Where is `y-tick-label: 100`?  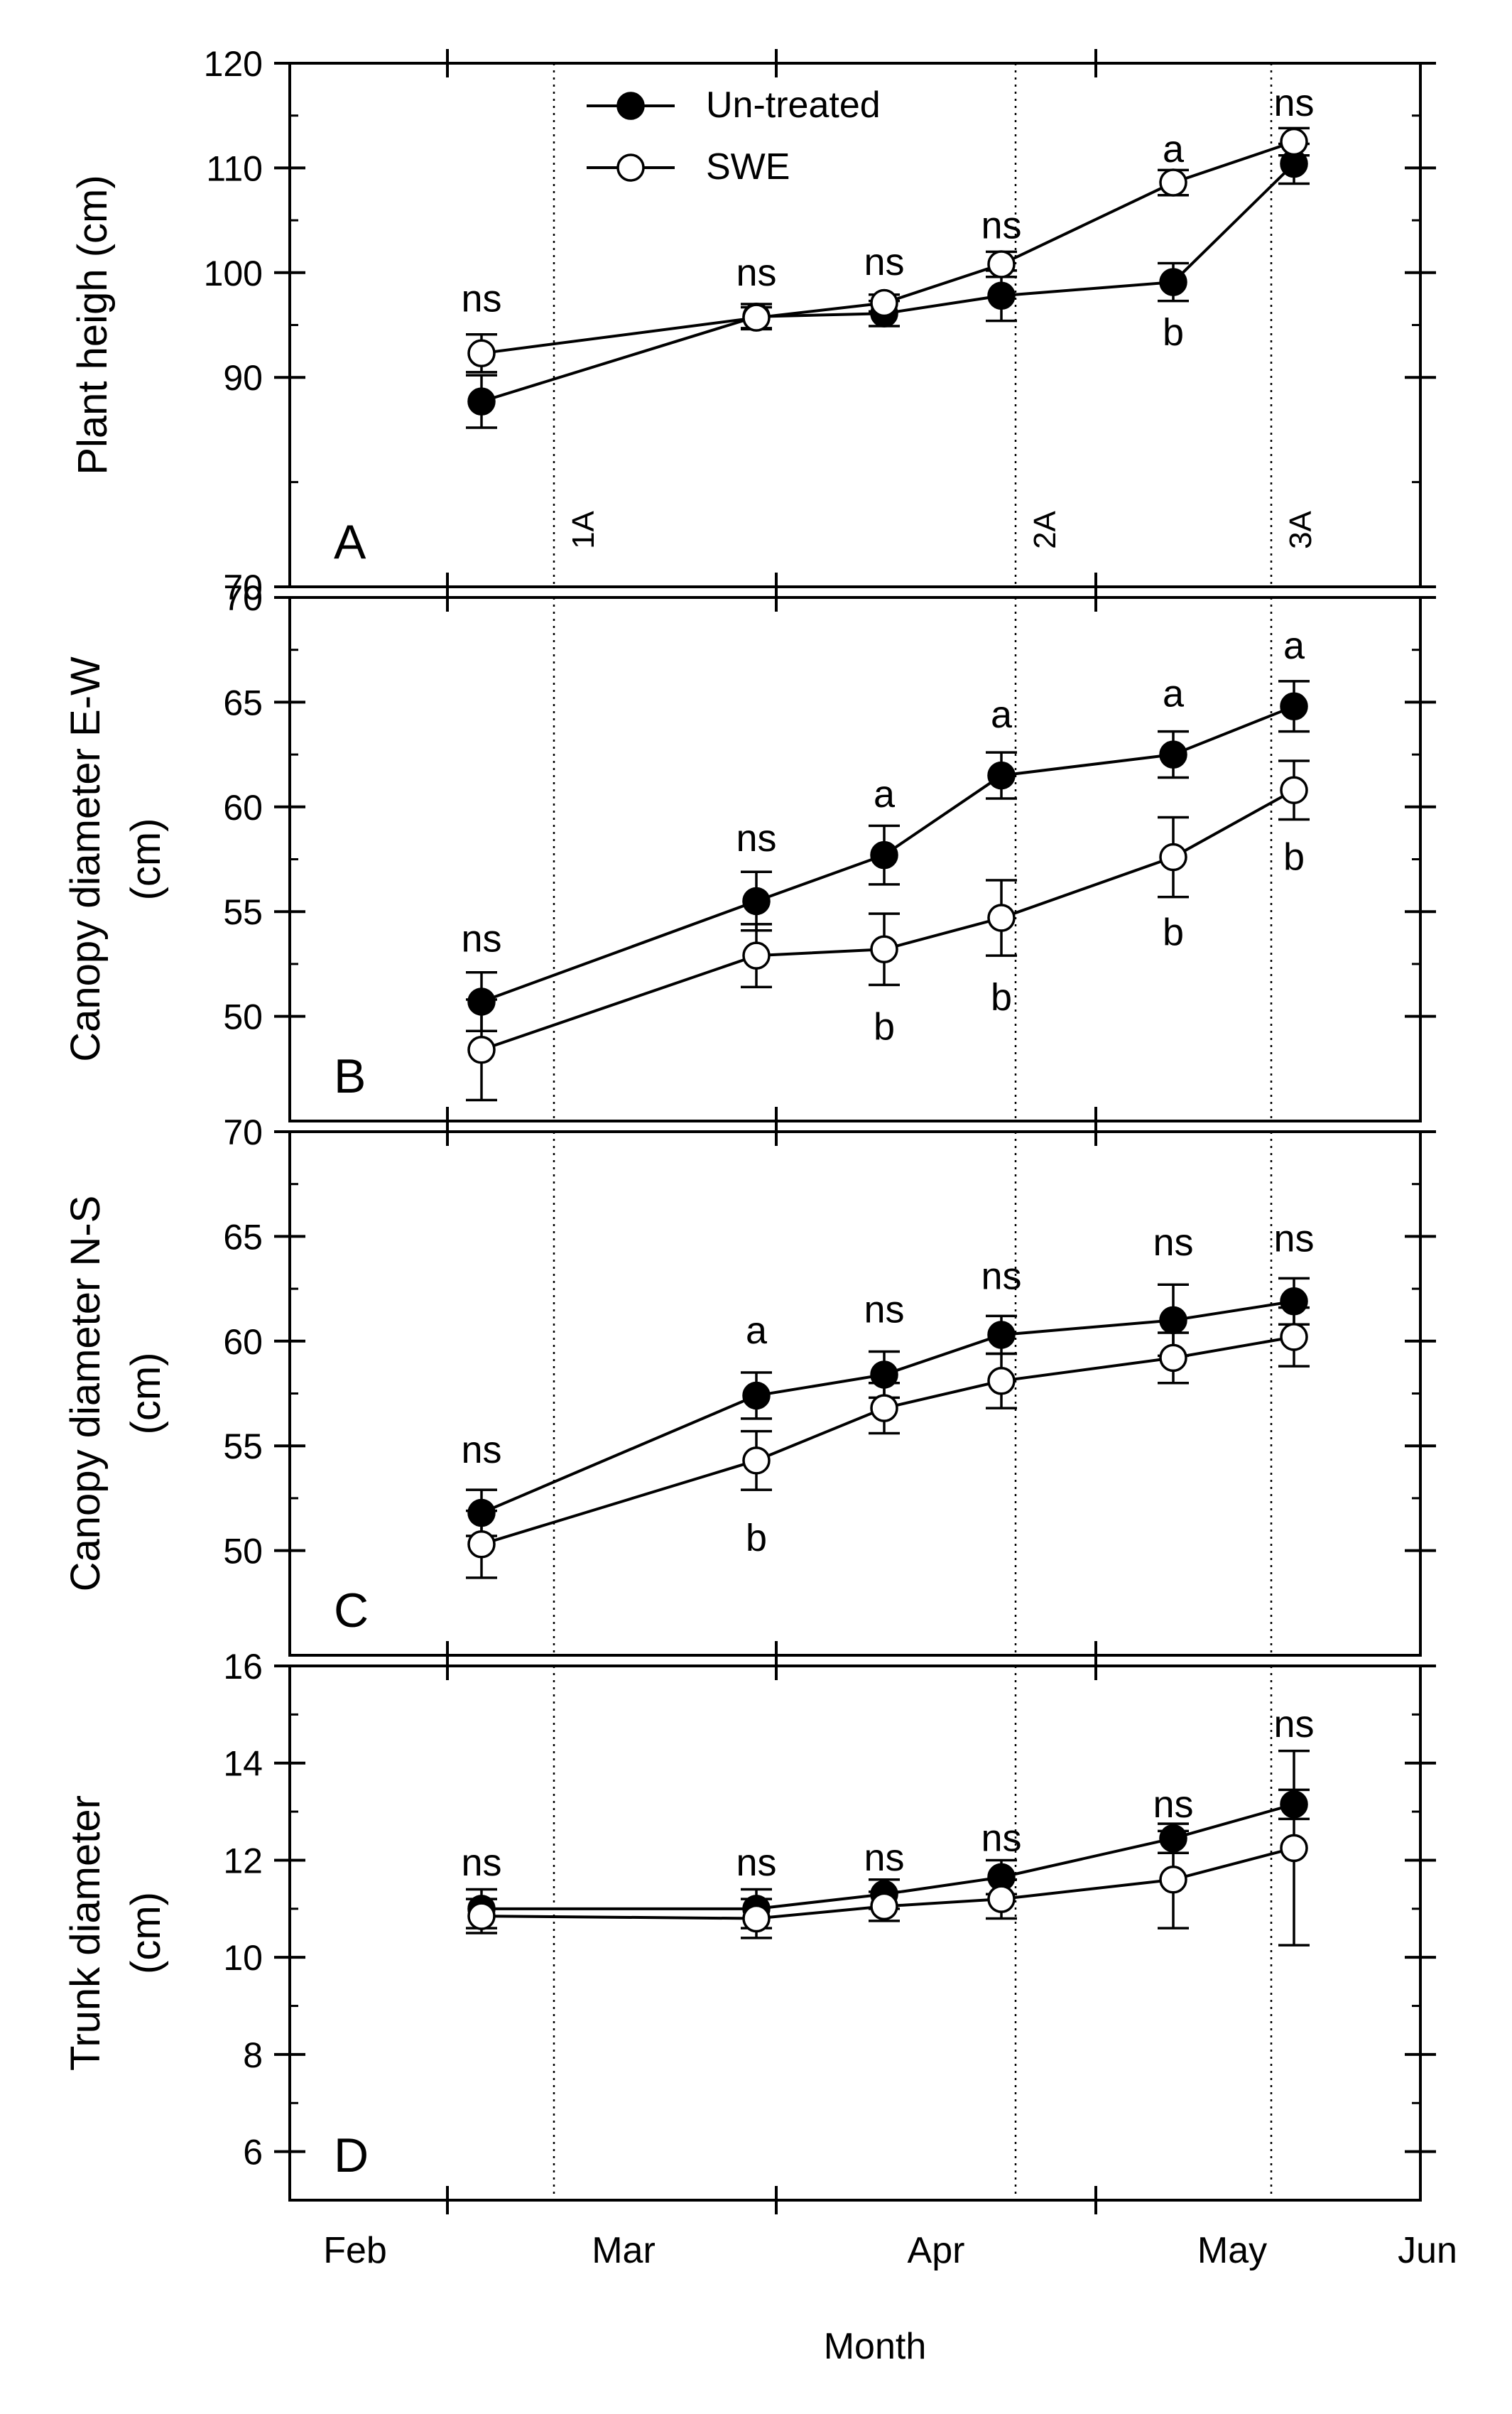
y-tick-label: 100 is located at coordinates (234, 273).